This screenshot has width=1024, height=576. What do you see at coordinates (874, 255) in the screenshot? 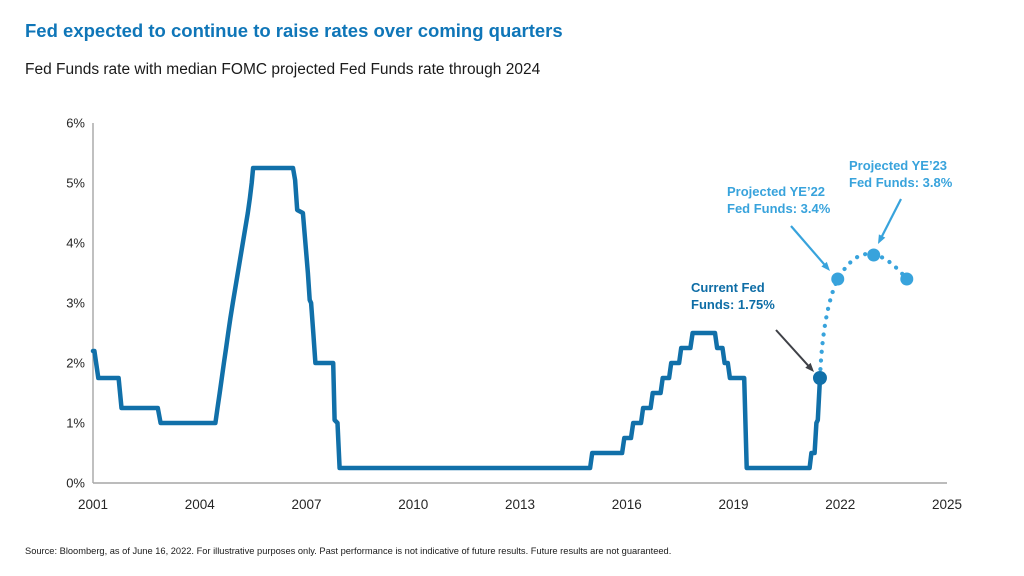
I see `marker-ye23` at bounding box center [874, 255].